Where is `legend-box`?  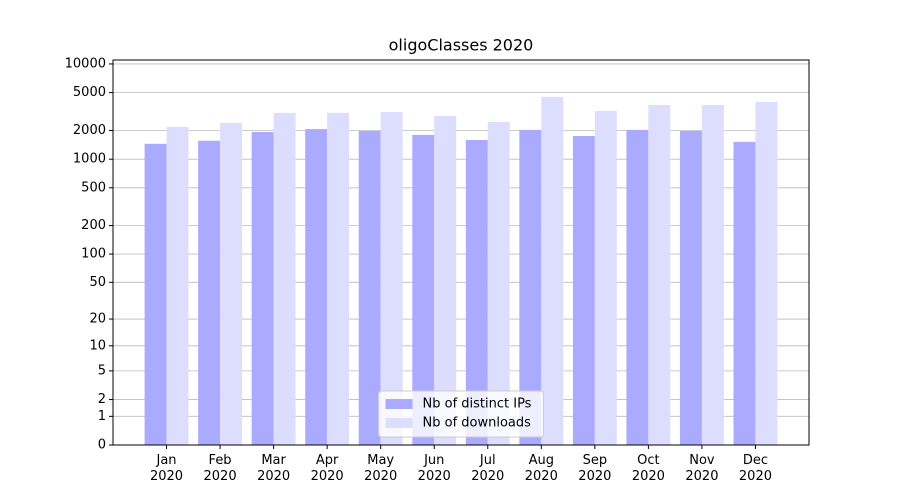 legend-box is located at coordinates (461, 414).